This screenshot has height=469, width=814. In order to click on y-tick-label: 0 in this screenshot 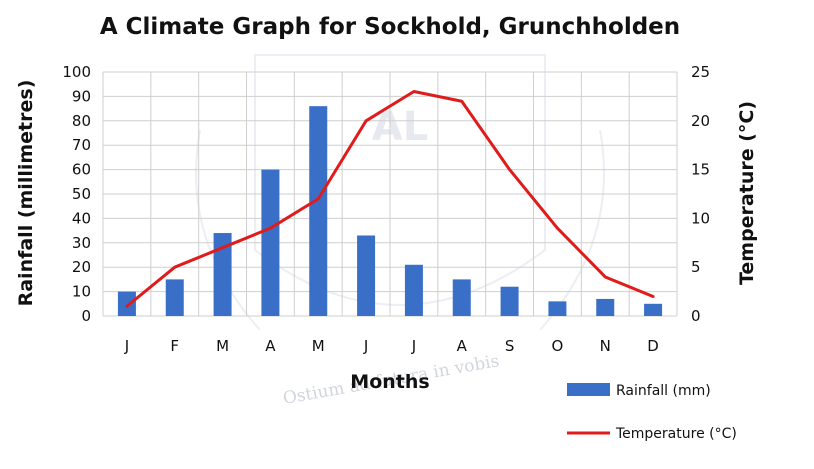, I will do `click(86, 316)`.